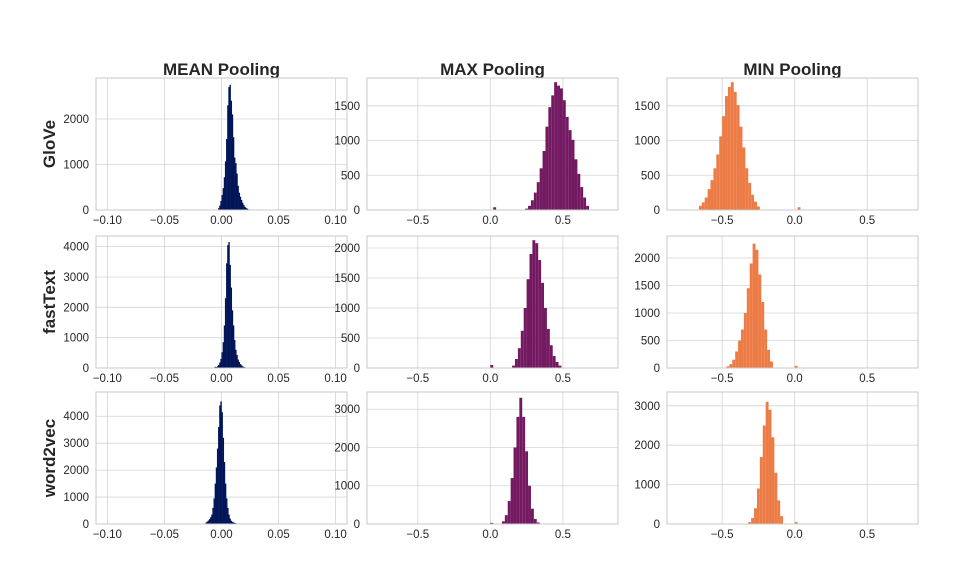  I want to click on row-label-word2vec: word2vec, so click(49, 458).